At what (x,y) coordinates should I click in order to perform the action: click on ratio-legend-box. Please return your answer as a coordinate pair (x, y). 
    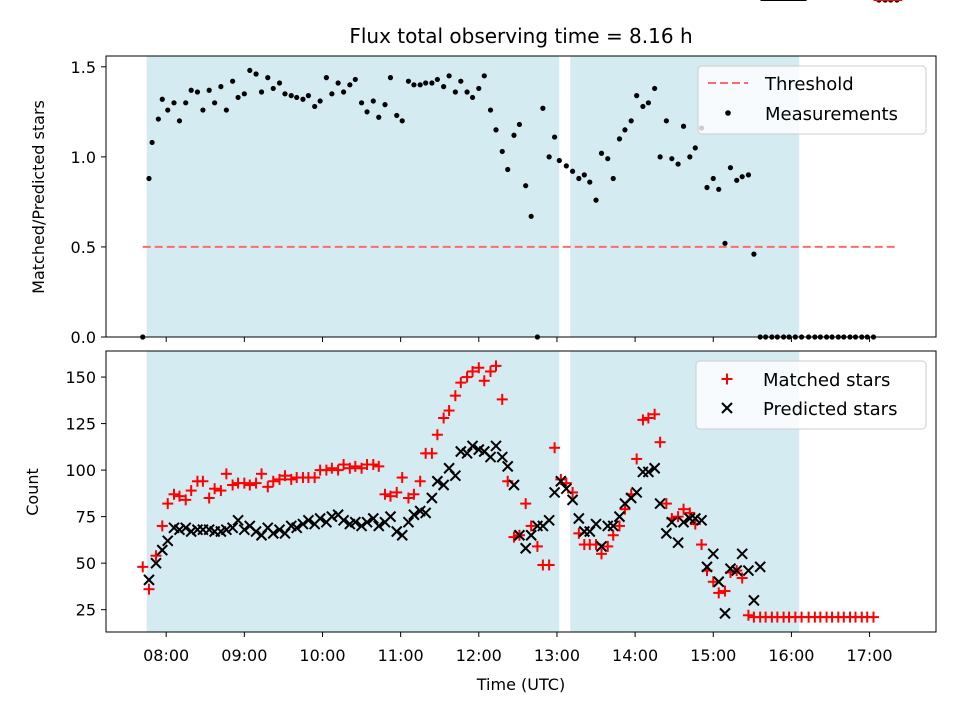
    Looking at the image, I should click on (812, 100).